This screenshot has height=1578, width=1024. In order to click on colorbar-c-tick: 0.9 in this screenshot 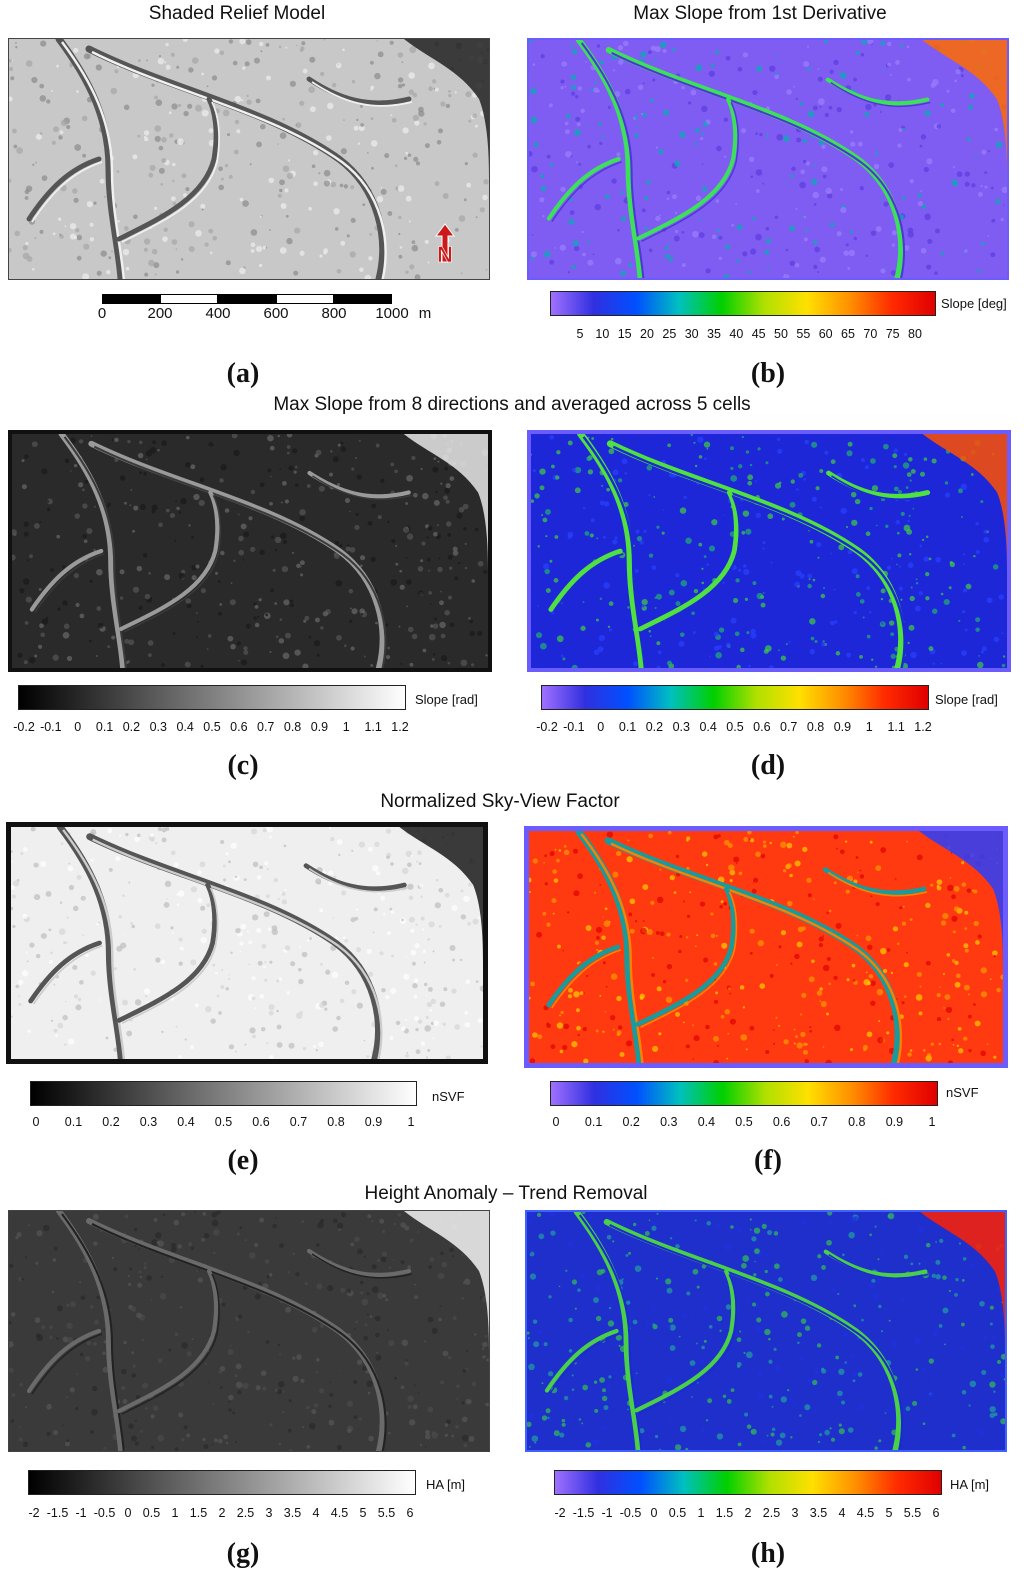, I will do `click(319, 727)`.